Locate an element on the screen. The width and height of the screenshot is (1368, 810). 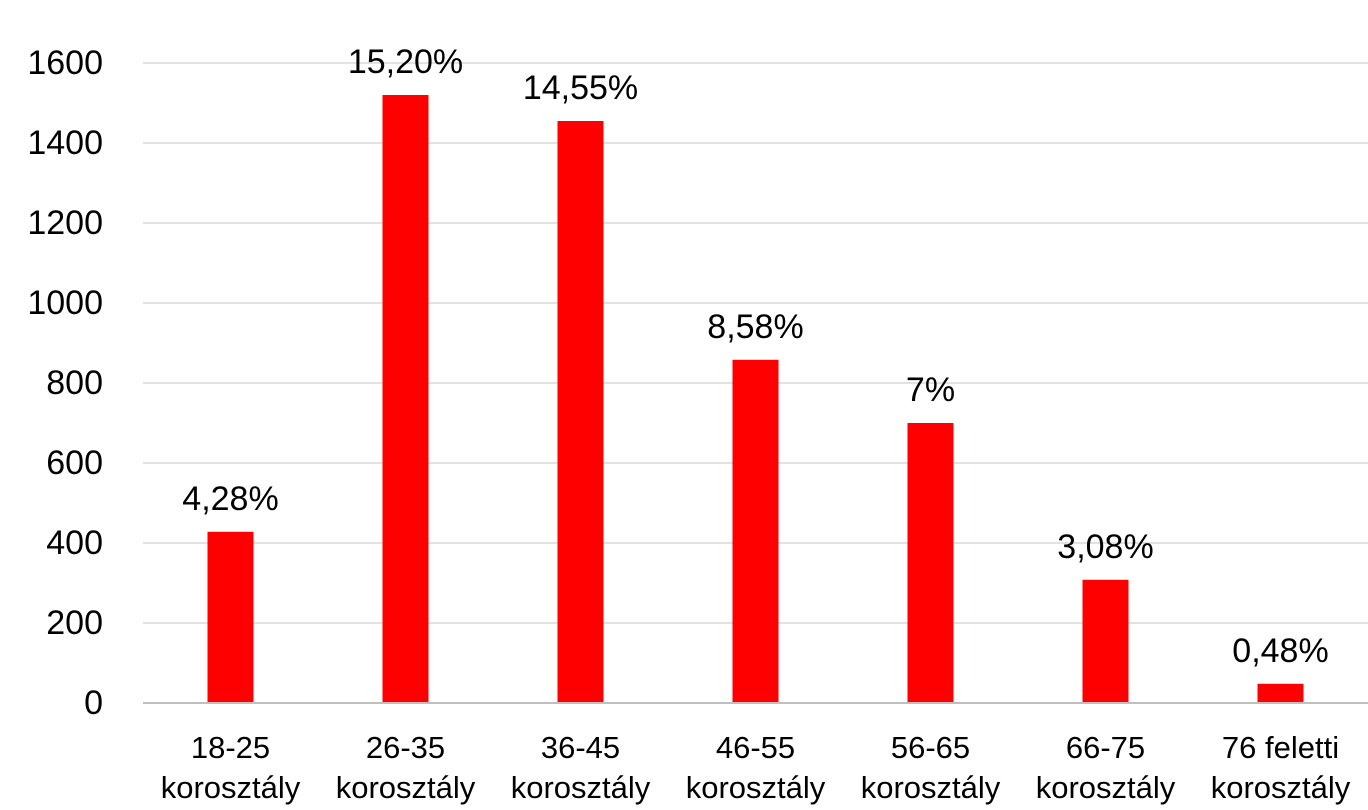
x-category-label: 46-55 is located at coordinates (755, 747).